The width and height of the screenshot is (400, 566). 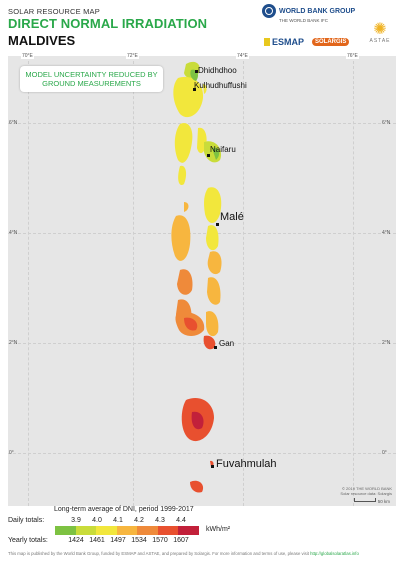 I want to click on world-bank-logo: WORLD BANK GROUP, so click(x=308, y=11).